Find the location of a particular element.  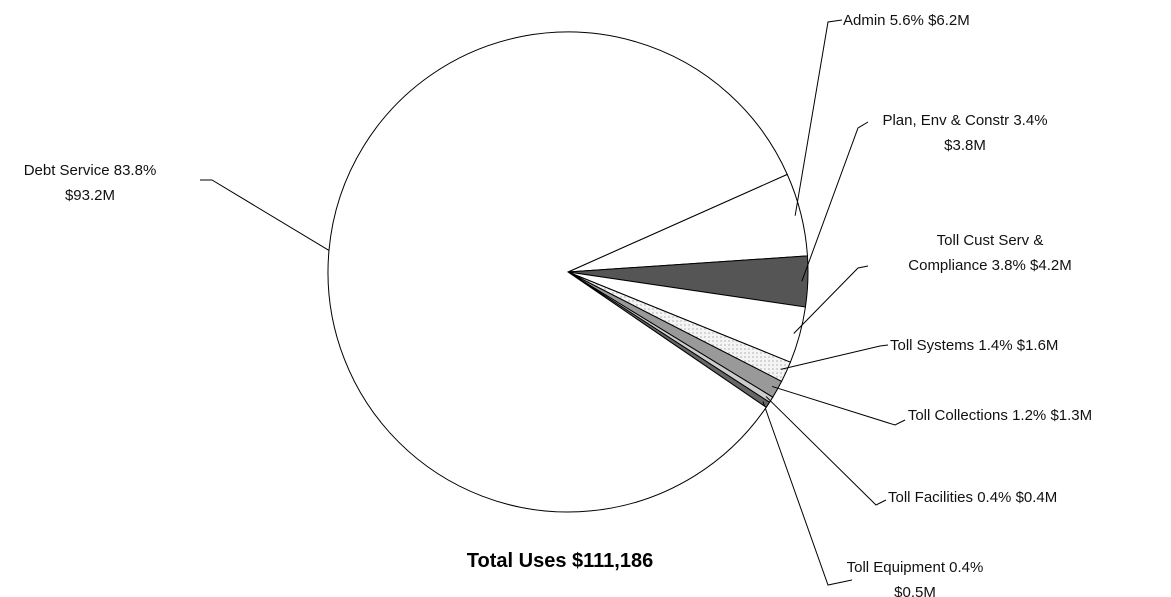

label-percent: 83.8% is located at coordinates (135, 170).